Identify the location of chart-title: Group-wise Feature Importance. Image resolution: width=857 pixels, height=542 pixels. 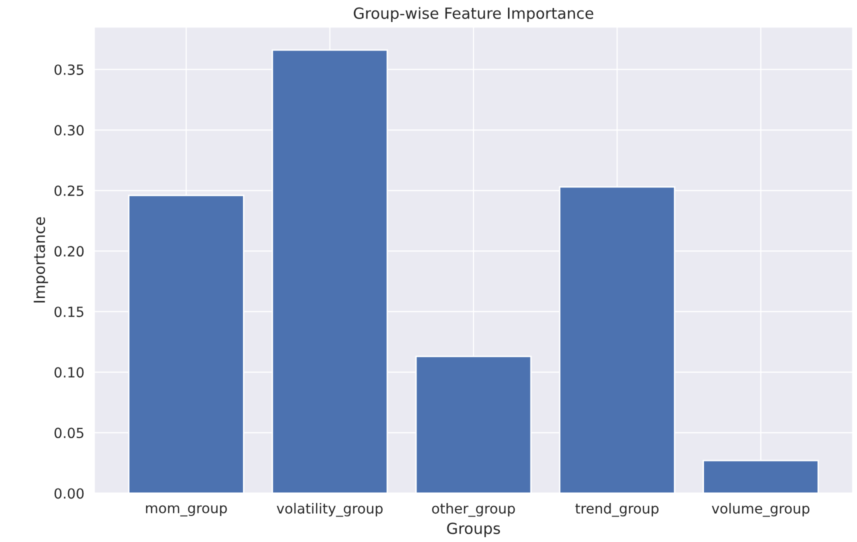
(474, 14).